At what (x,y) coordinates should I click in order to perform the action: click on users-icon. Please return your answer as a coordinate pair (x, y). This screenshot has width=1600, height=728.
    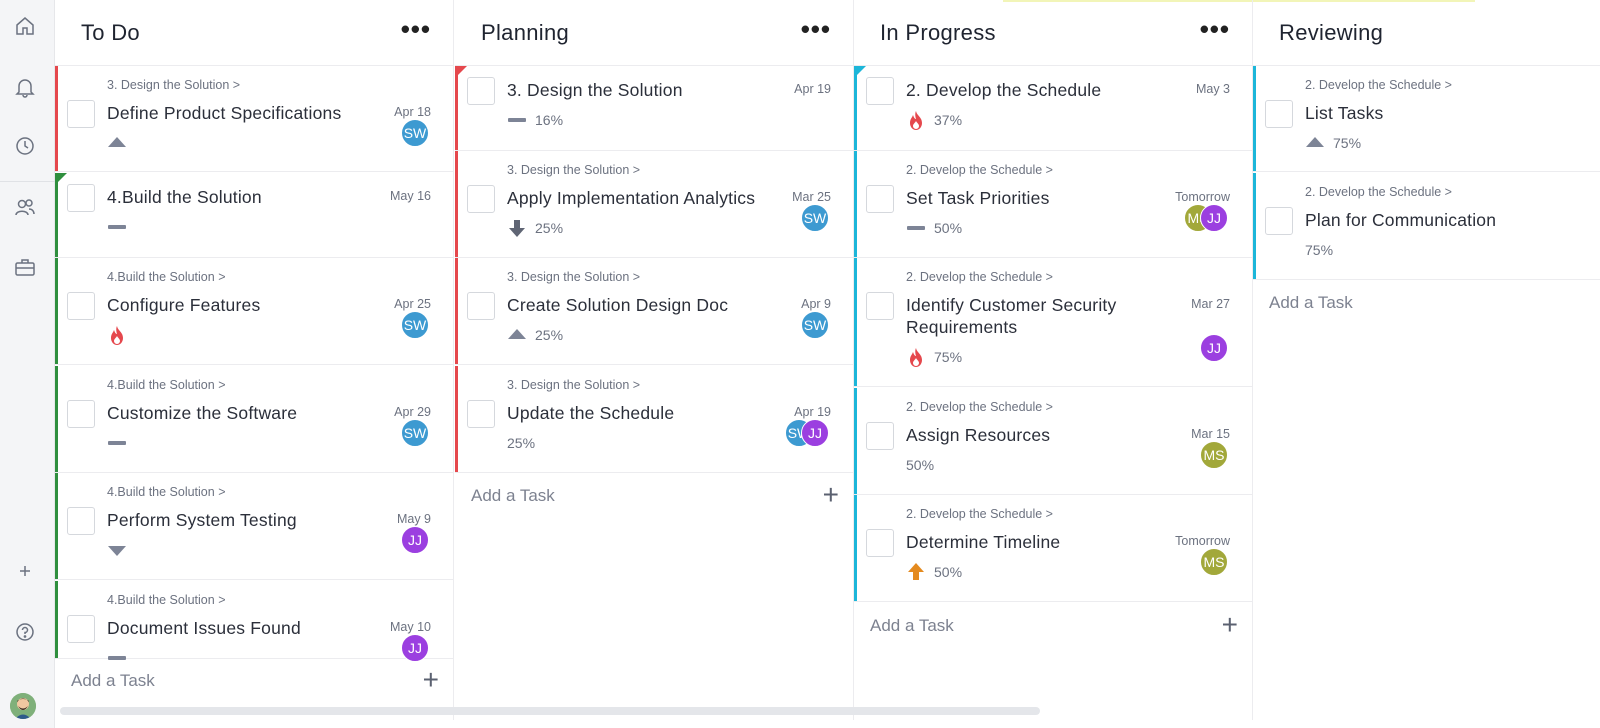
    Looking at the image, I should click on (25, 207).